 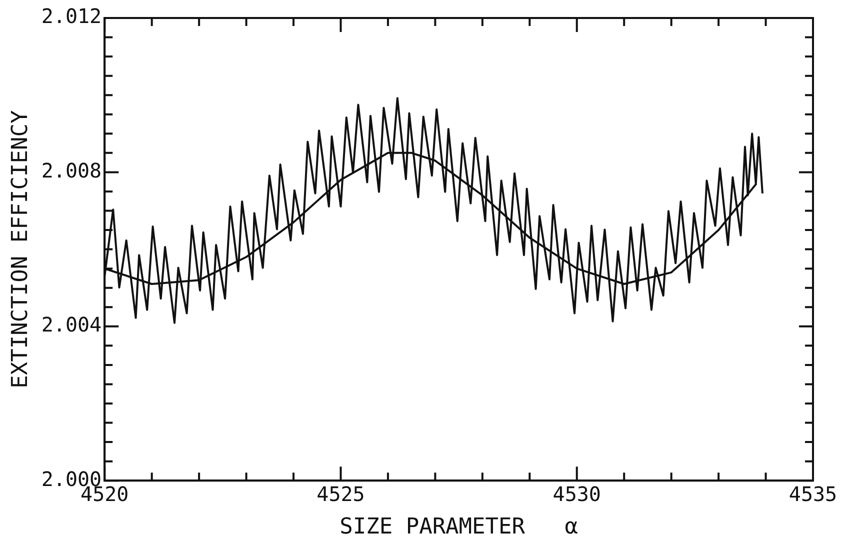 I want to click on y-tick-label: 2.004, so click(x=71, y=324).